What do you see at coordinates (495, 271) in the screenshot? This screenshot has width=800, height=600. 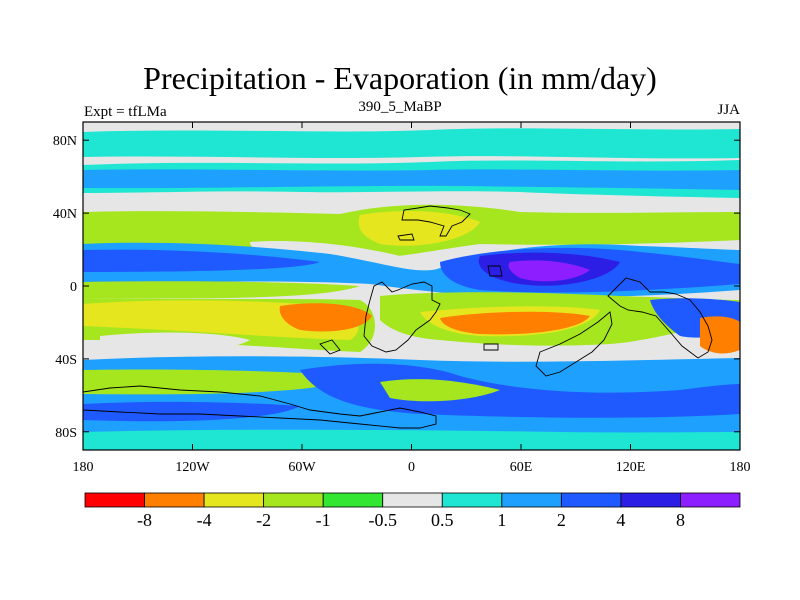 I see `coastline-island-east` at bounding box center [495, 271].